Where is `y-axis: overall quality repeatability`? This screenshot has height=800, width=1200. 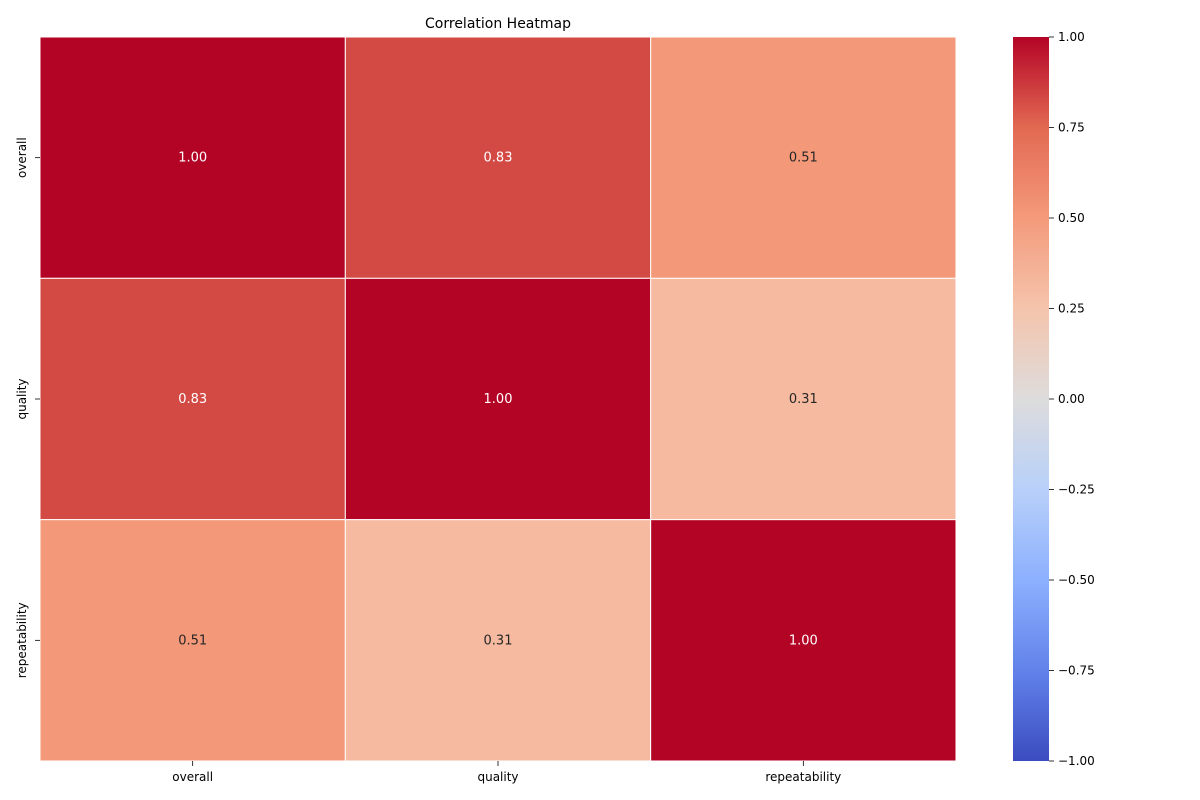 y-axis: overall quality repeatability is located at coordinates (27, 407).